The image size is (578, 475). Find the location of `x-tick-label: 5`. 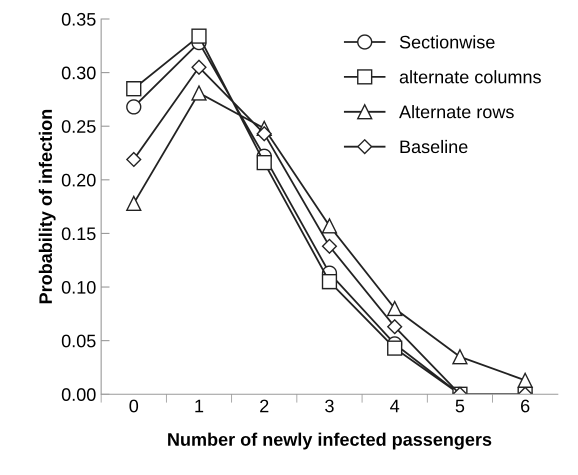

x-tick-label: 5 is located at coordinates (460, 406).